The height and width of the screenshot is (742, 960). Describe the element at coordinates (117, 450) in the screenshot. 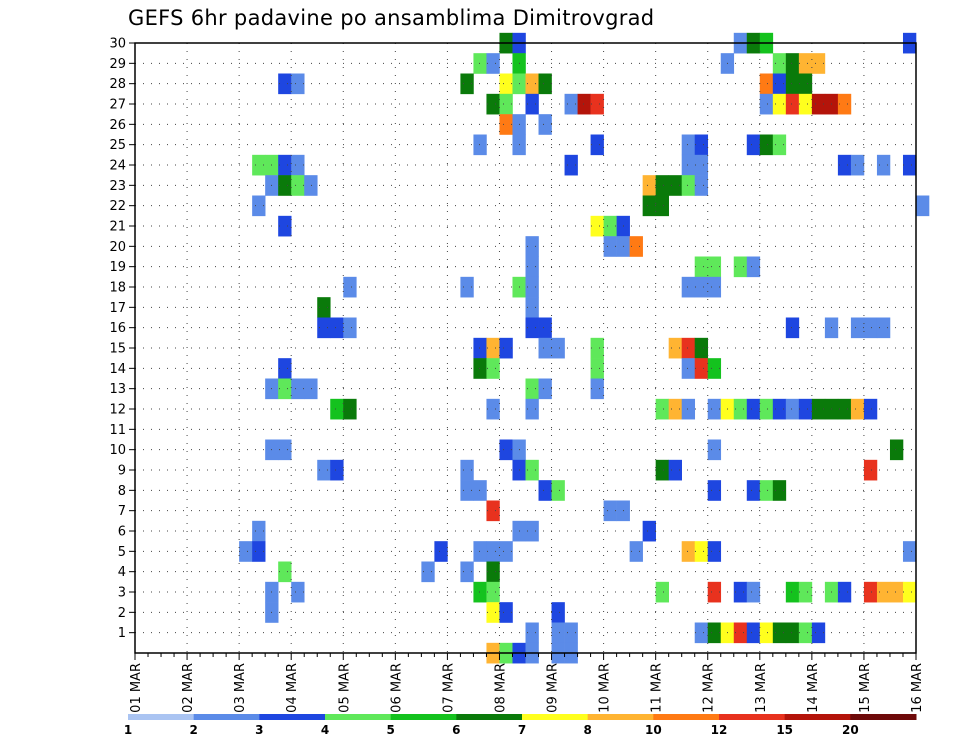

I see `y-tick-label: 10` at that location.